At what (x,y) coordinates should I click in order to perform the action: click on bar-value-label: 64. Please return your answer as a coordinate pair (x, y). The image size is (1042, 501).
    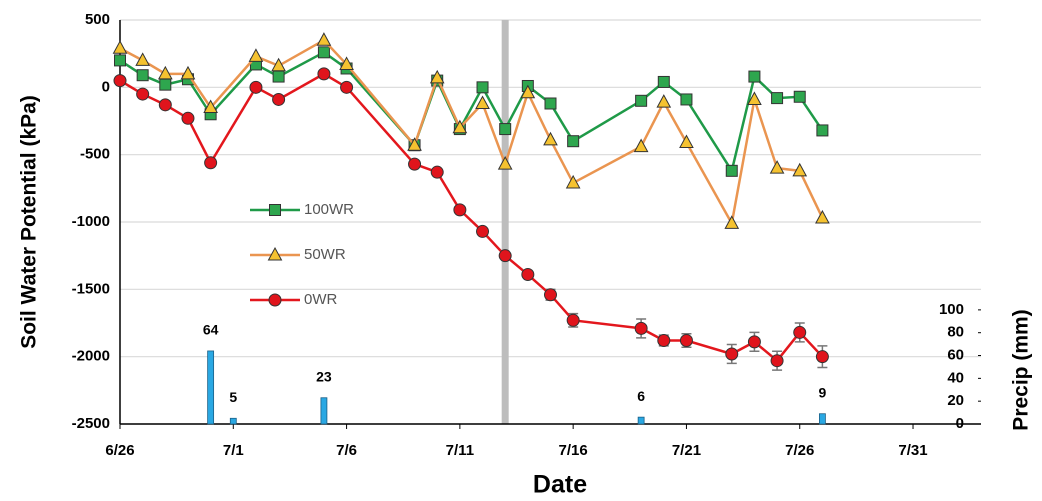
    Looking at the image, I should click on (211, 330).